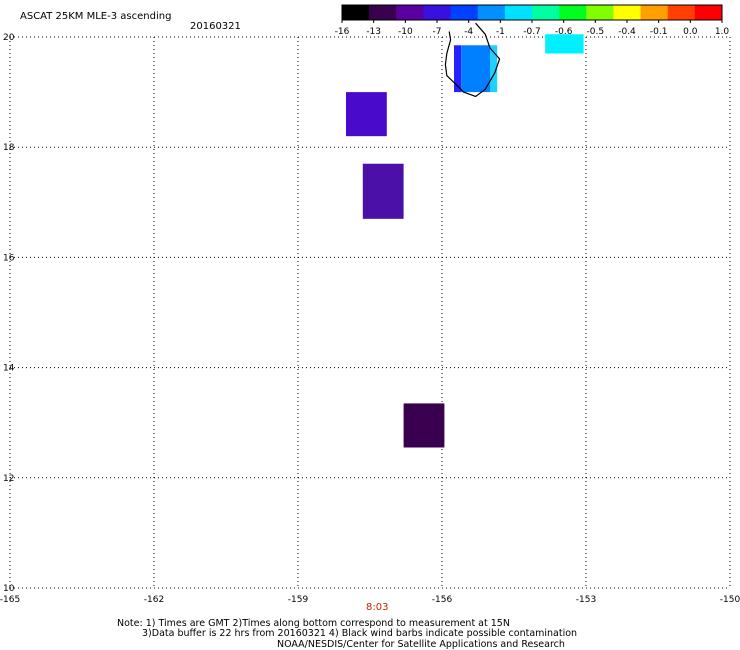 The image size is (740, 650). I want to click on colorbar-label: -4, so click(468, 32).